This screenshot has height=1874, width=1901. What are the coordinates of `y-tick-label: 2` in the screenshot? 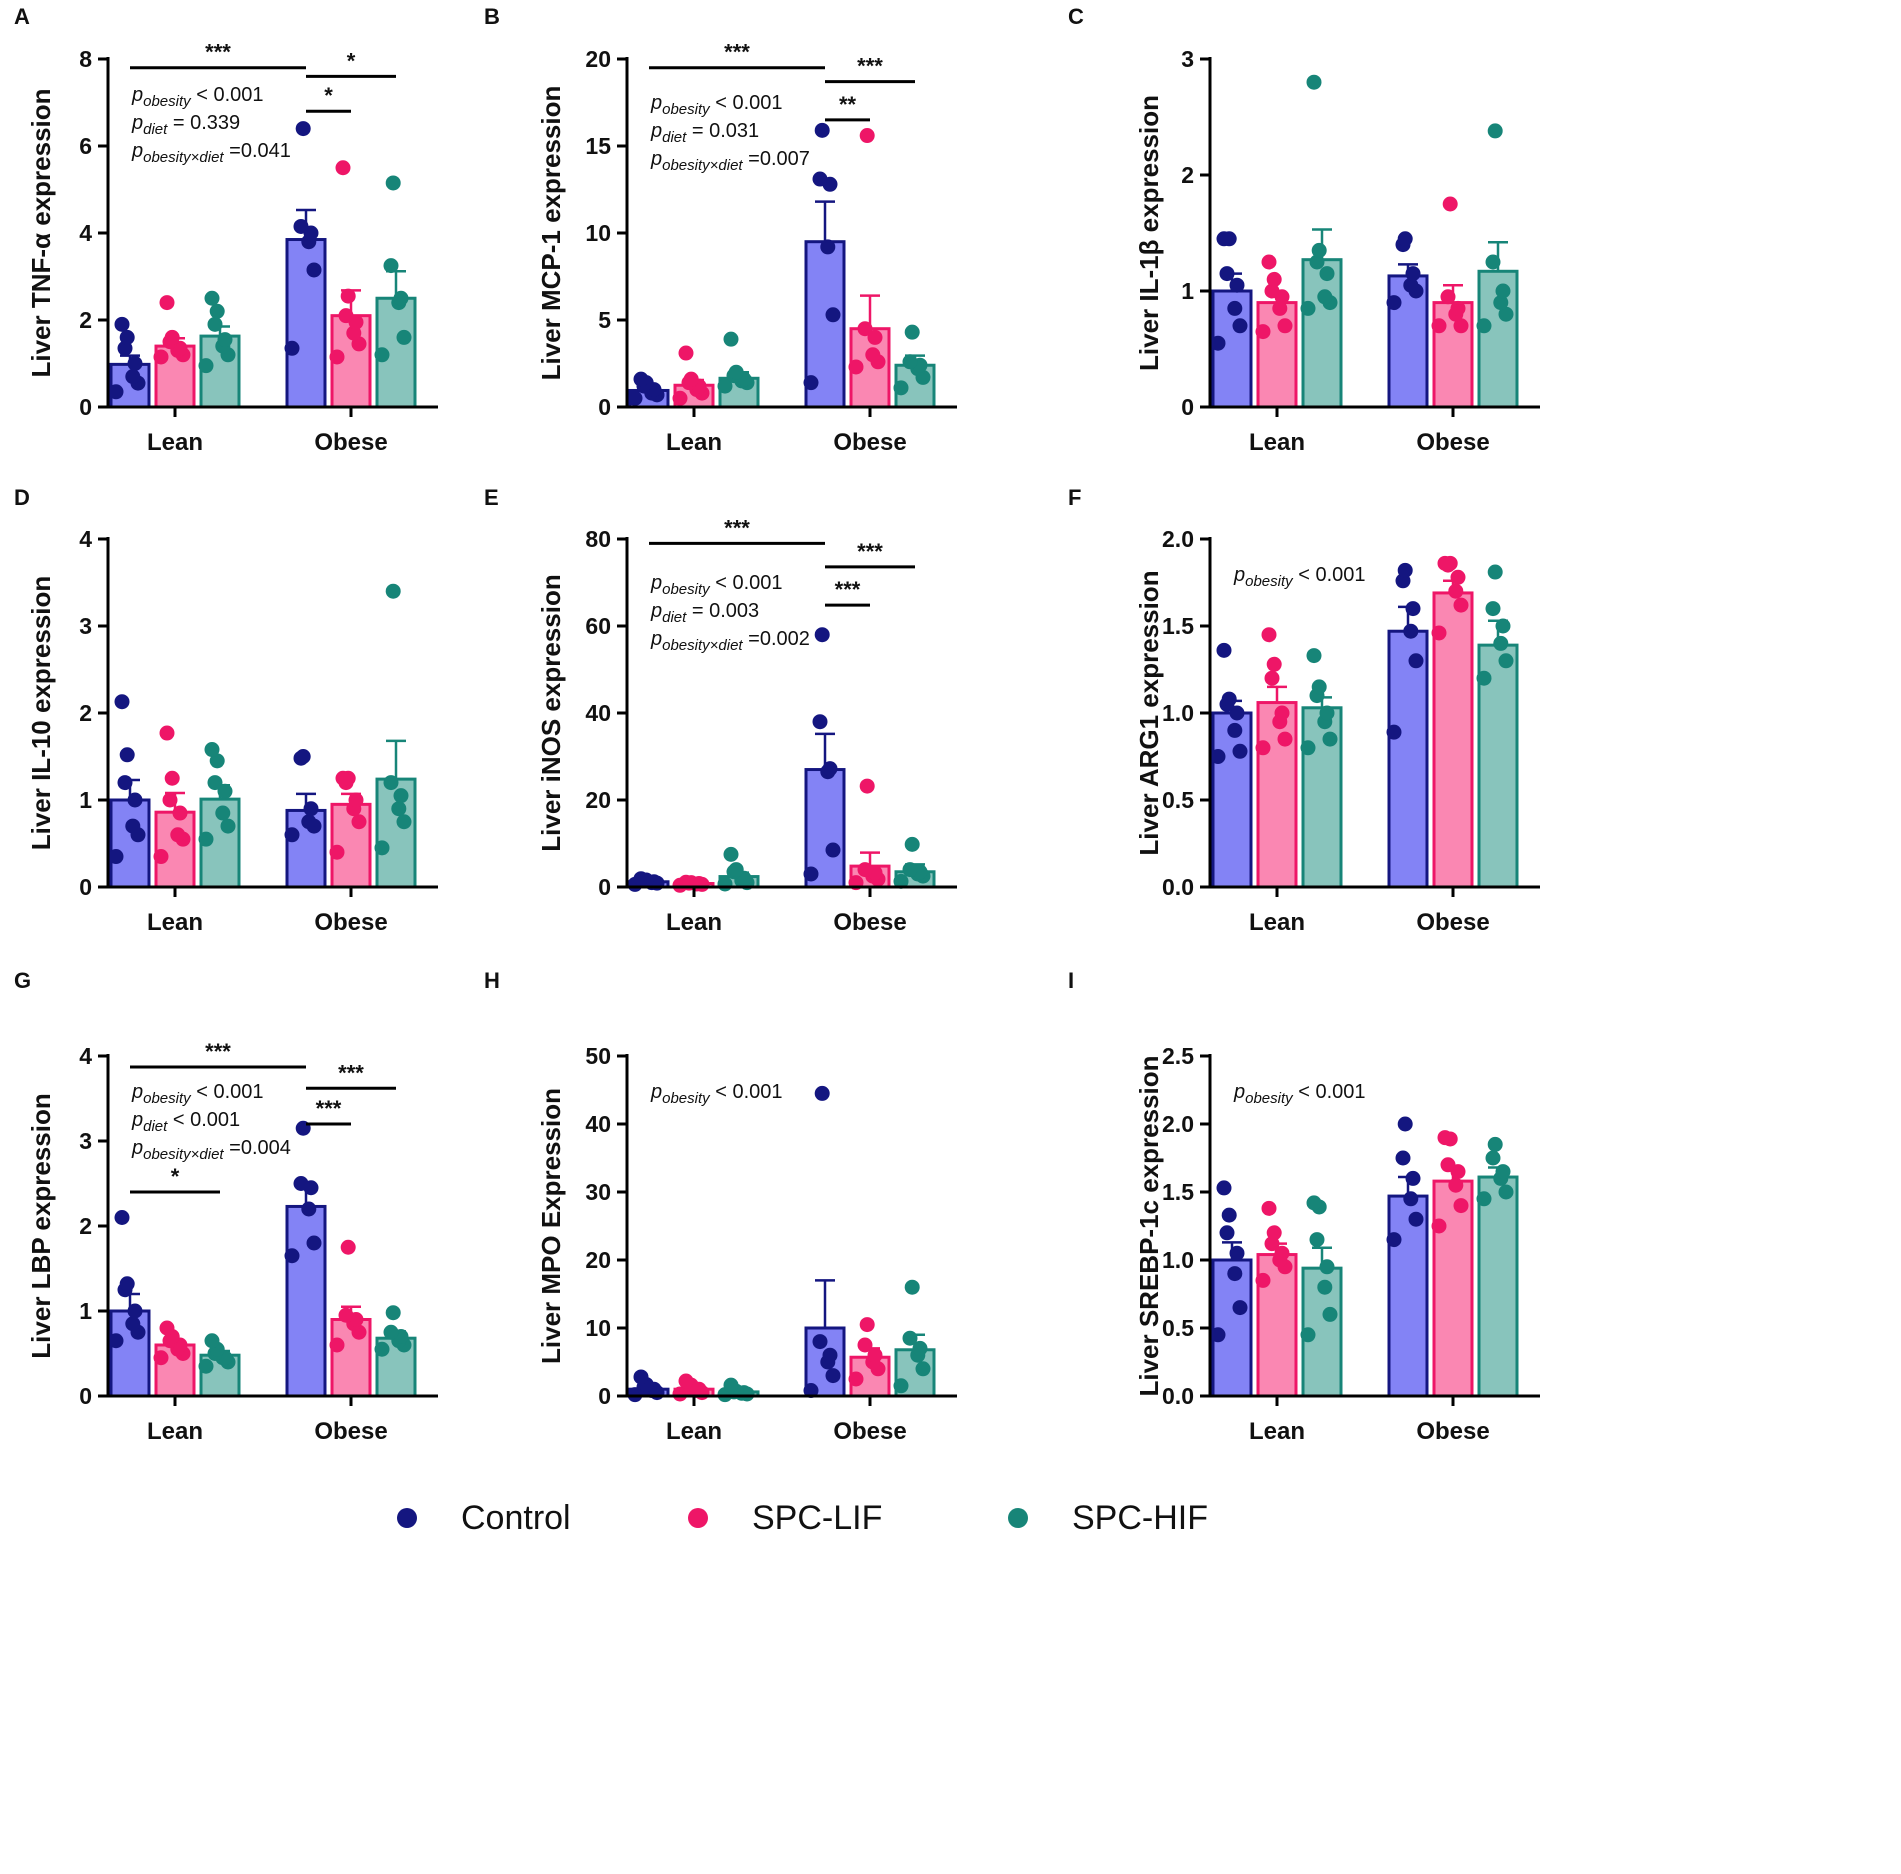 It's located at (85, 320).